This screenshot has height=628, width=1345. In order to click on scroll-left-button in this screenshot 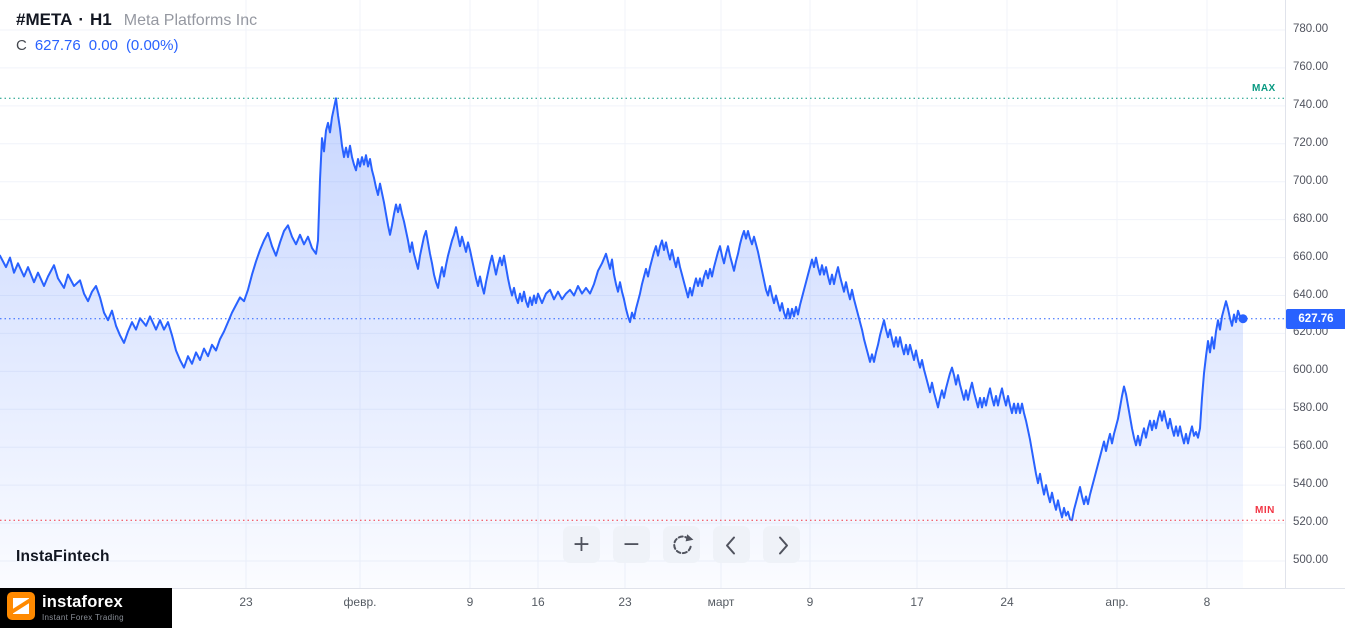, I will do `click(731, 544)`.